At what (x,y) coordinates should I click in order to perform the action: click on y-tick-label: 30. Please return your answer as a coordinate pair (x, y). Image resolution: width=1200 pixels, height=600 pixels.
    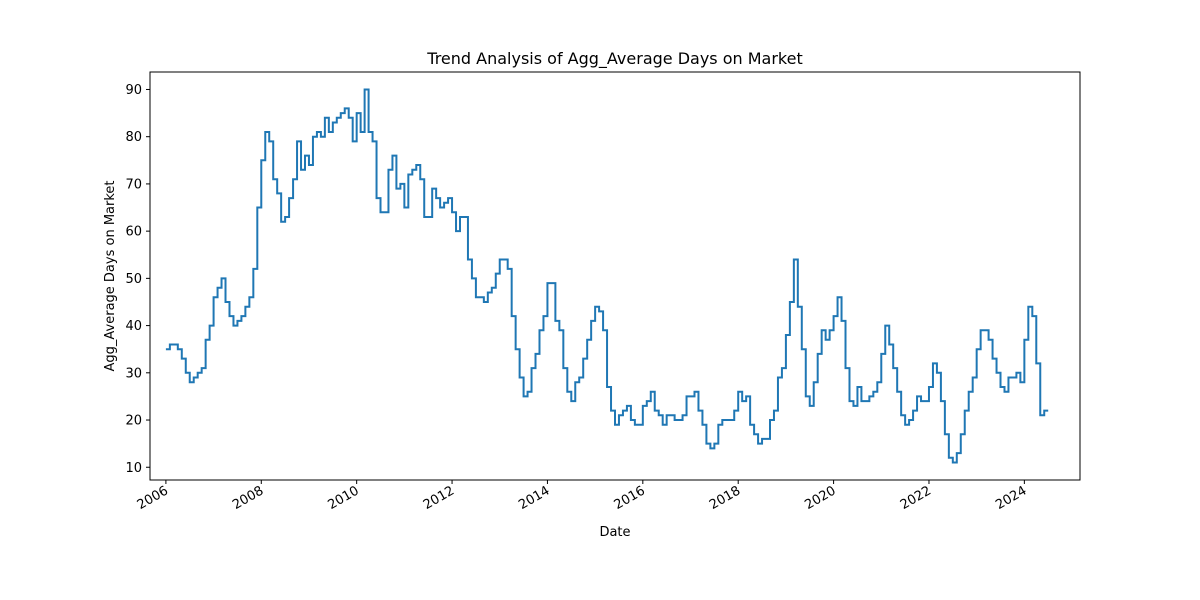
    Looking at the image, I should click on (133, 373).